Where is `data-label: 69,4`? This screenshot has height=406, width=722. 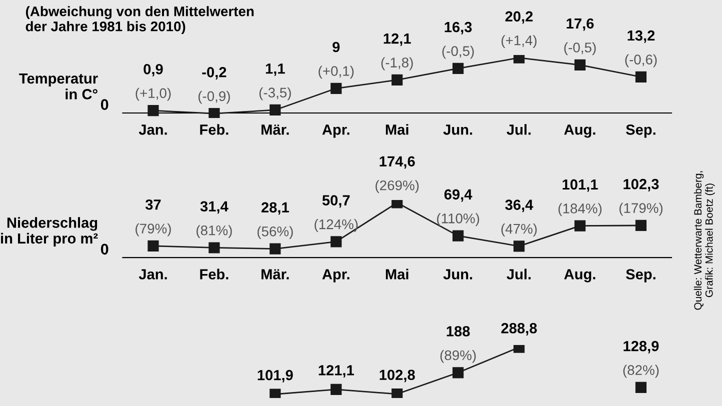
data-label: 69,4 is located at coordinates (458, 195).